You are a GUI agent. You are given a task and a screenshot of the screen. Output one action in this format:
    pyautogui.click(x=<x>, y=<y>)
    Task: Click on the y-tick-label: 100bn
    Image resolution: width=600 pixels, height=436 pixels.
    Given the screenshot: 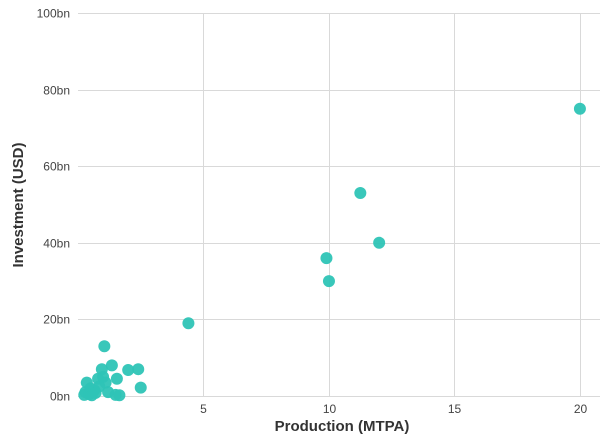 What is the action you would take?
    pyautogui.click(x=53, y=14)
    